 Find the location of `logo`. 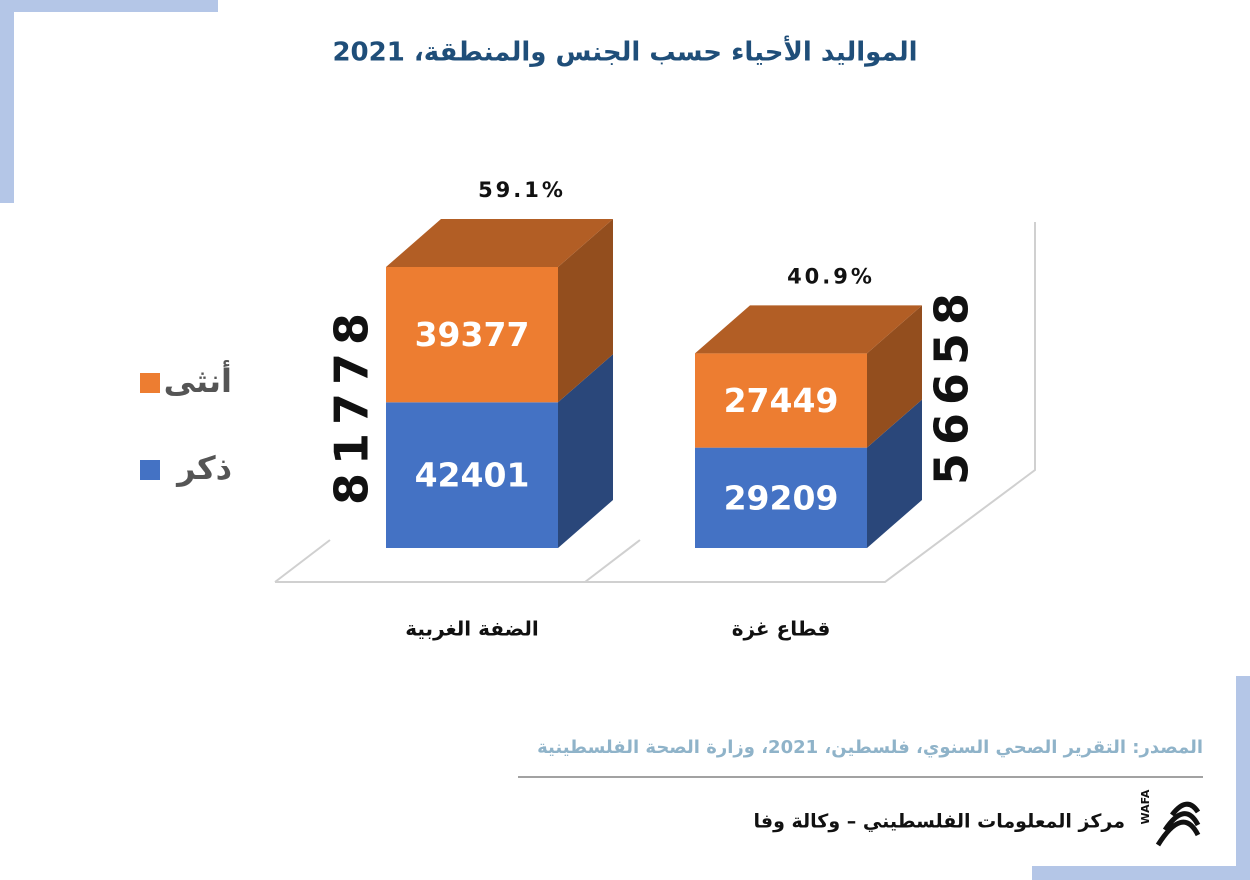

logo is located at coordinates (1178, 824).